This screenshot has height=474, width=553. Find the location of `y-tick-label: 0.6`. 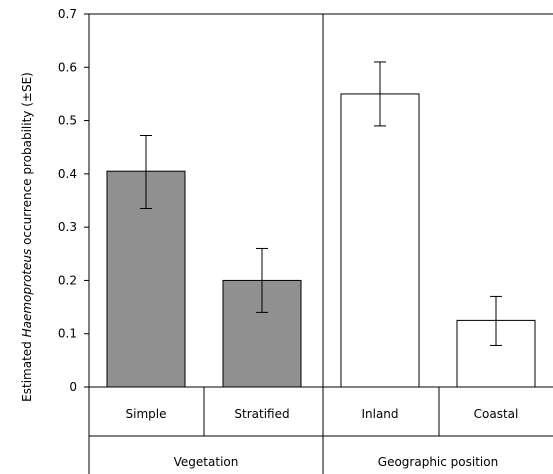

y-tick-label: 0.6 is located at coordinates (67, 67).